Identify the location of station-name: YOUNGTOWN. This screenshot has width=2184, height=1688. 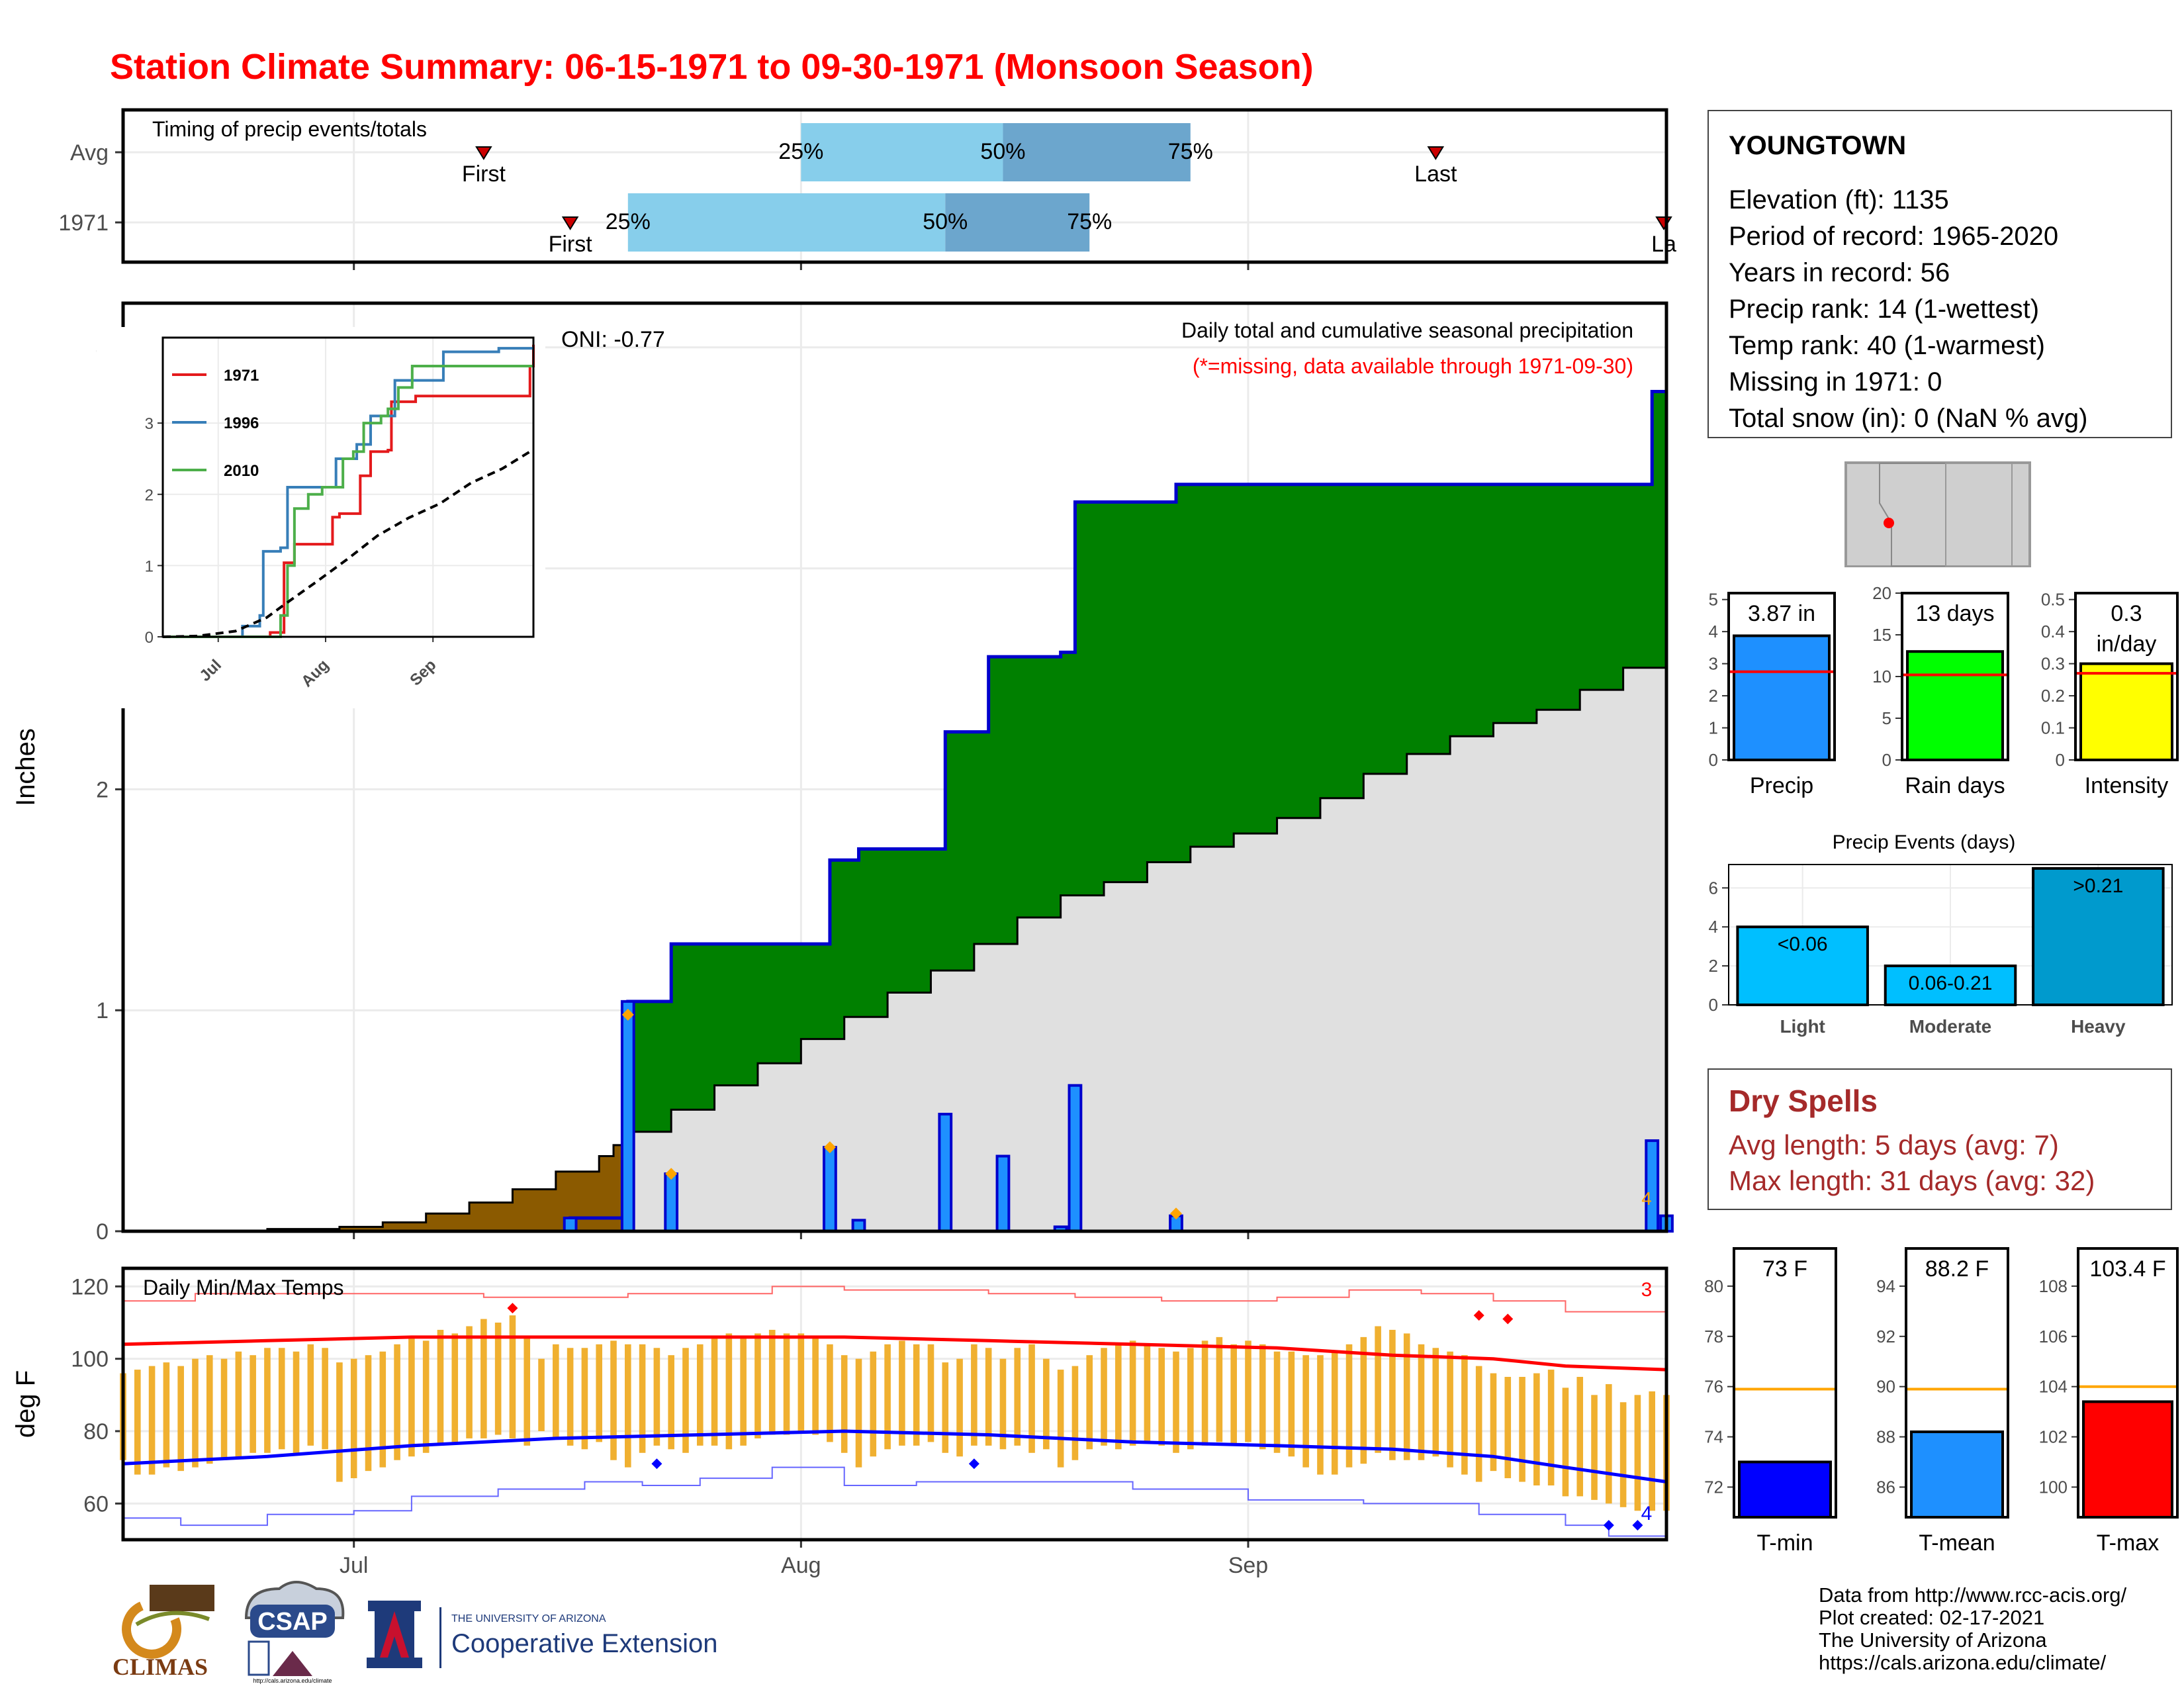
(1818, 145).